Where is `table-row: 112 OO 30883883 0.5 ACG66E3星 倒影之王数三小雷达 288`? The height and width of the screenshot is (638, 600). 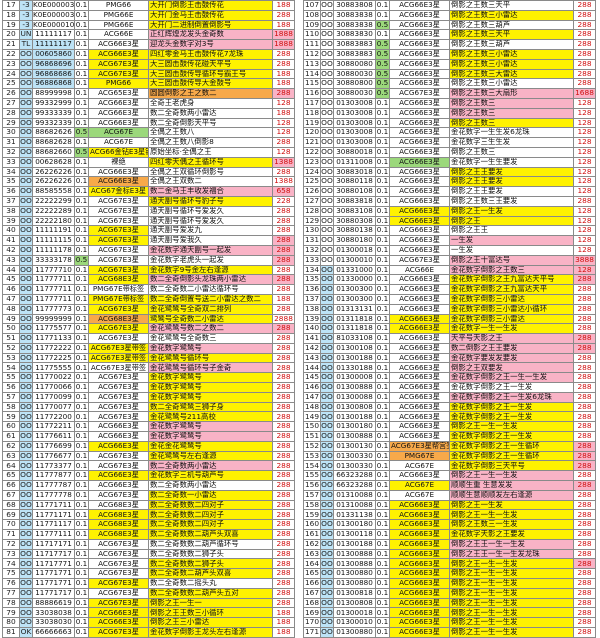 table-row: 112 OO 30883883 0.5 ACG66E3星 倒影之王数三小雷达 288 is located at coordinates (449, 54).